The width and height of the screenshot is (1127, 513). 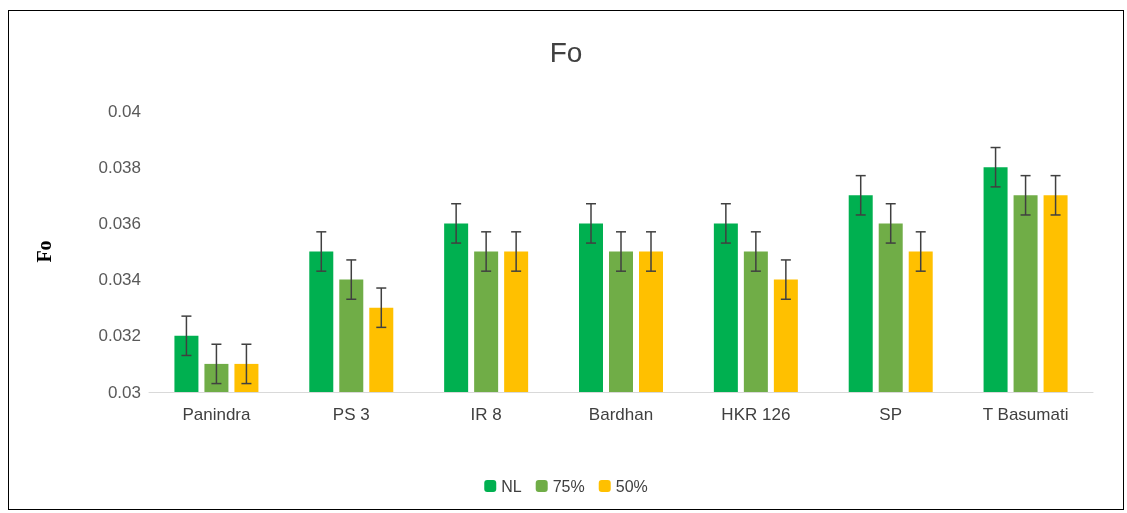 What do you see at coordinates (568, 486) in the screenshot?
I see `legend-label: 75%` at bounding box center [568, 486].